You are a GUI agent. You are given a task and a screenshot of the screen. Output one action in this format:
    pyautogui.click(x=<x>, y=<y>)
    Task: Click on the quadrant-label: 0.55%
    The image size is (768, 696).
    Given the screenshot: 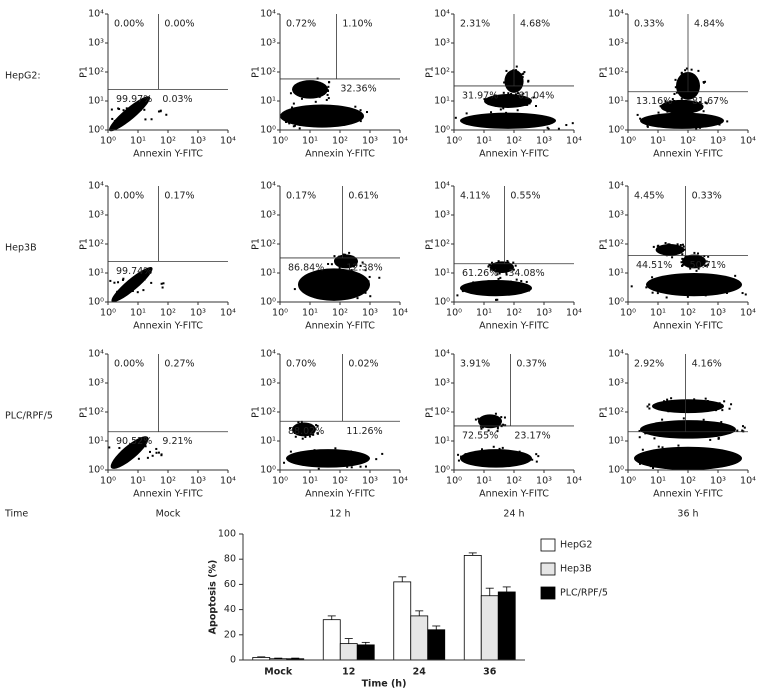 What is the action you would take?
    pyautogui.click(x=525, y=196)
    